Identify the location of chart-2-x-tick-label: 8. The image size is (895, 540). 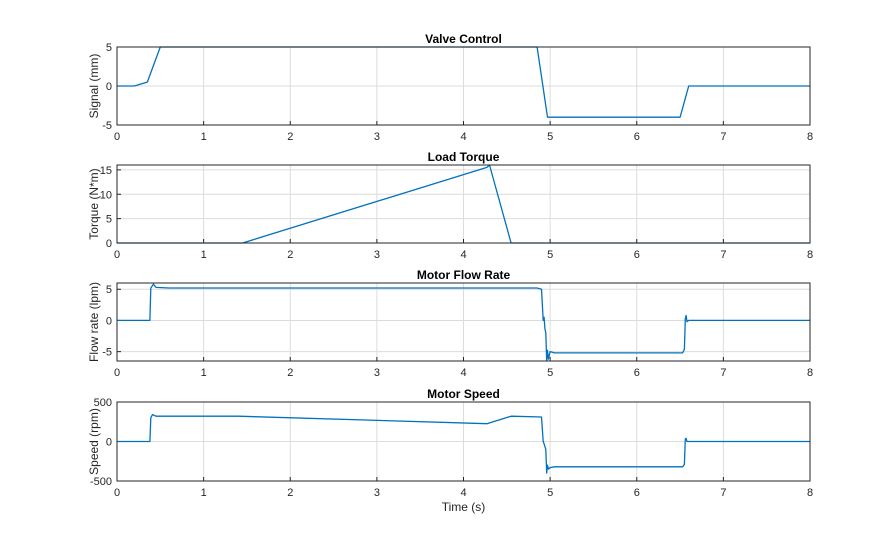
(810, 255).